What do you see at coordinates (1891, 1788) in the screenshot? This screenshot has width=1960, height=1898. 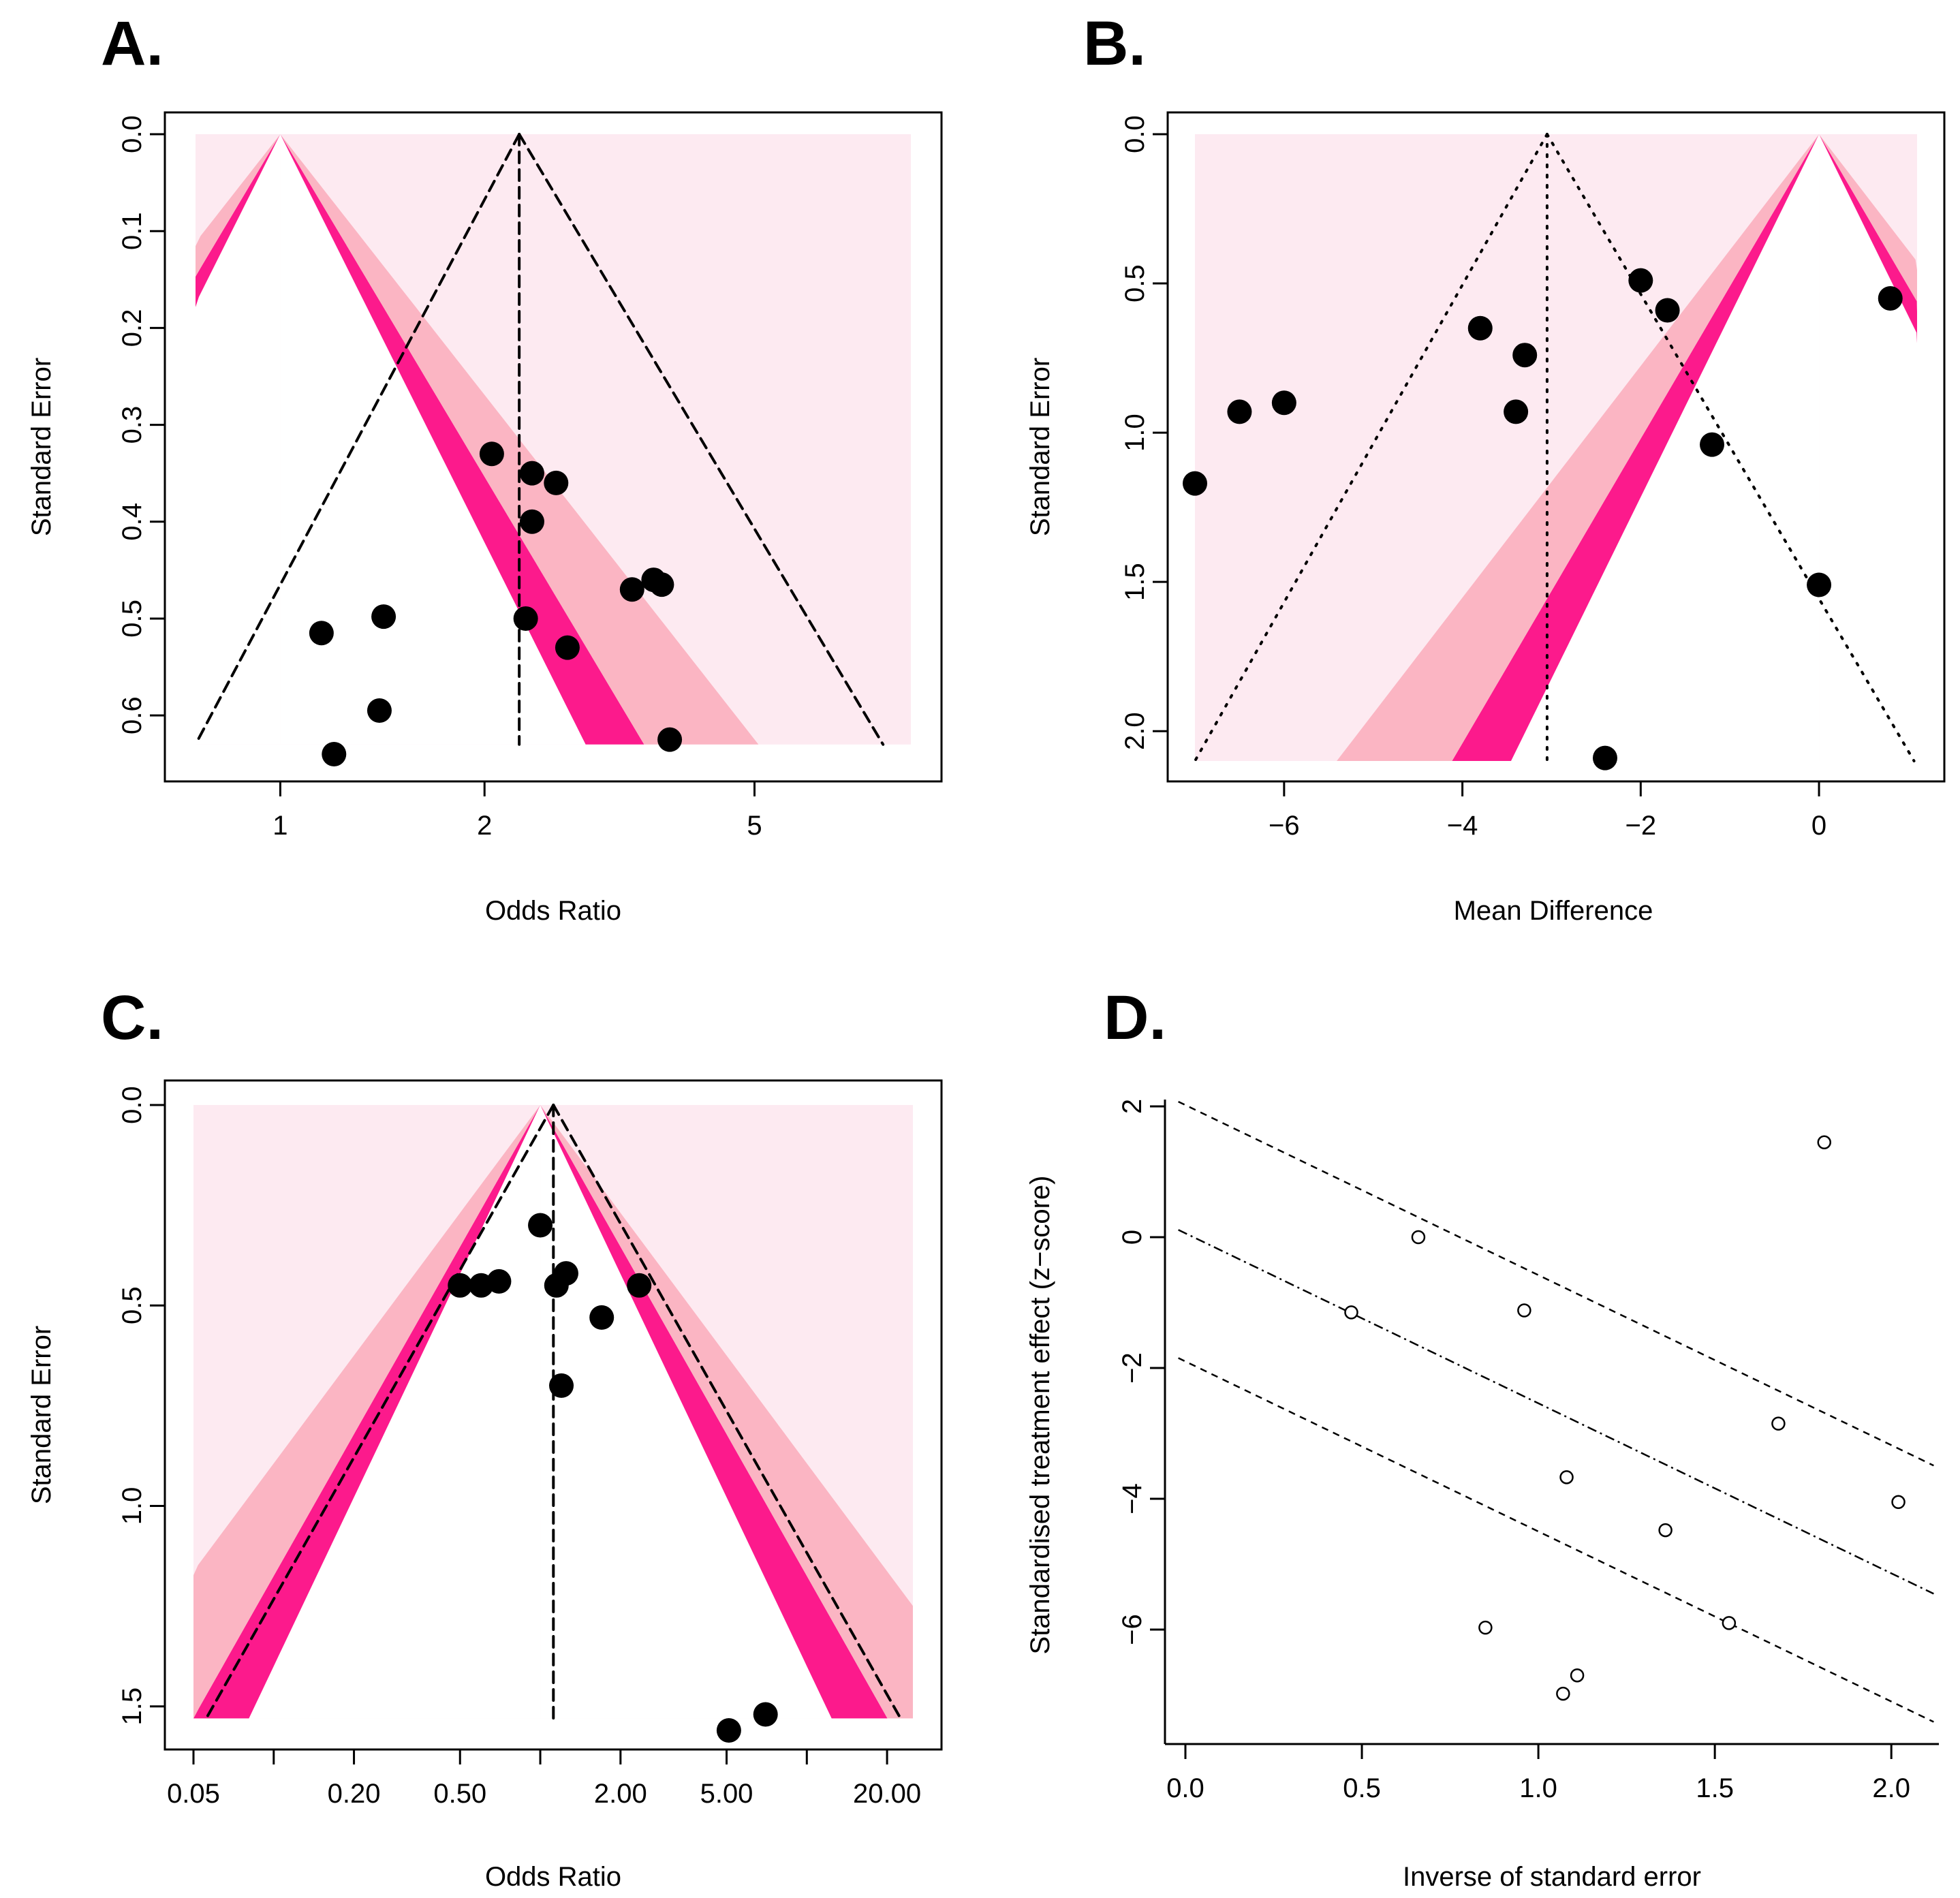 I see `panel-d-x-tick-label: 2.0` at bounding box center [1891, 1788].